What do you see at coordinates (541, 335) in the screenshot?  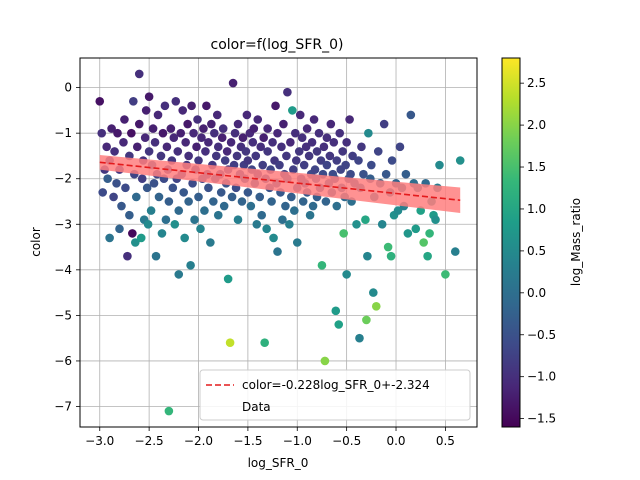 I see `colorbar-tick-label: −0.5` at bounding box center [541, 335].